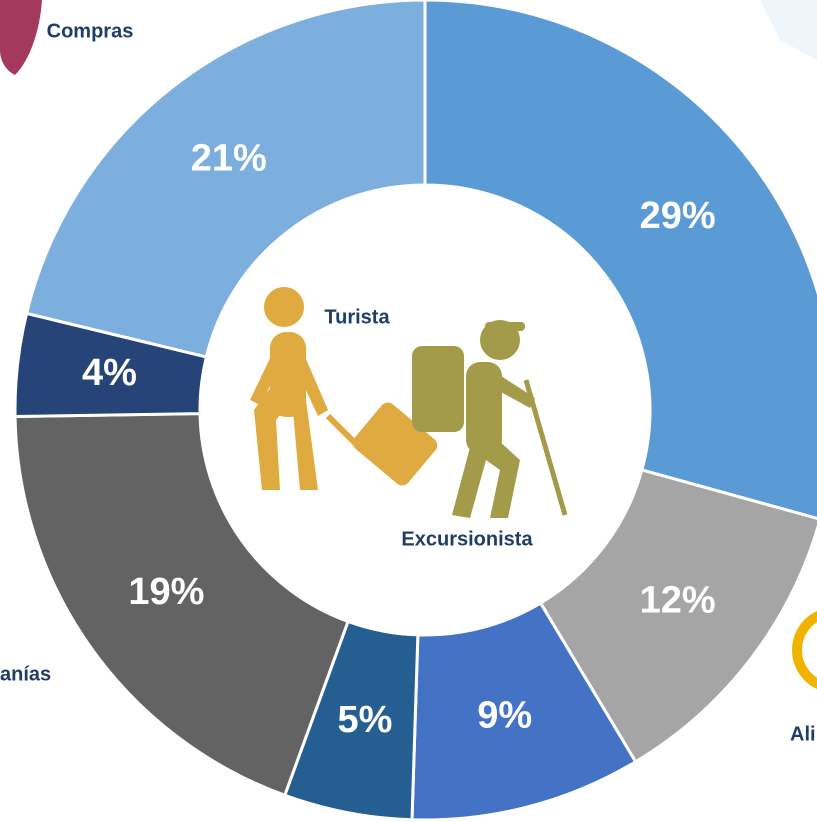 The height and width of the screenshot is (822, 817). I want to click on annotation: Compras, so click(90, 31).